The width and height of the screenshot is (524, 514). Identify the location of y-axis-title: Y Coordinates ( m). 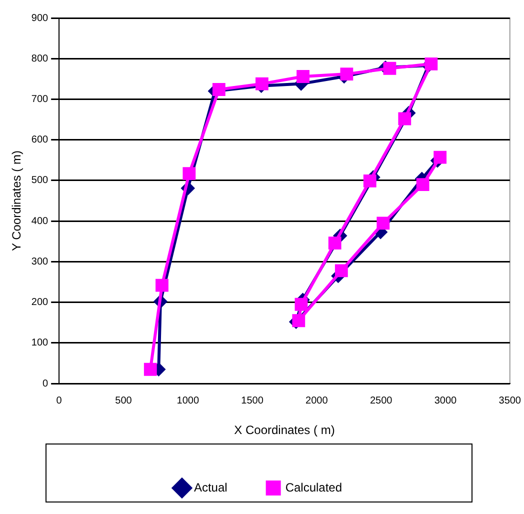
(17, 201).